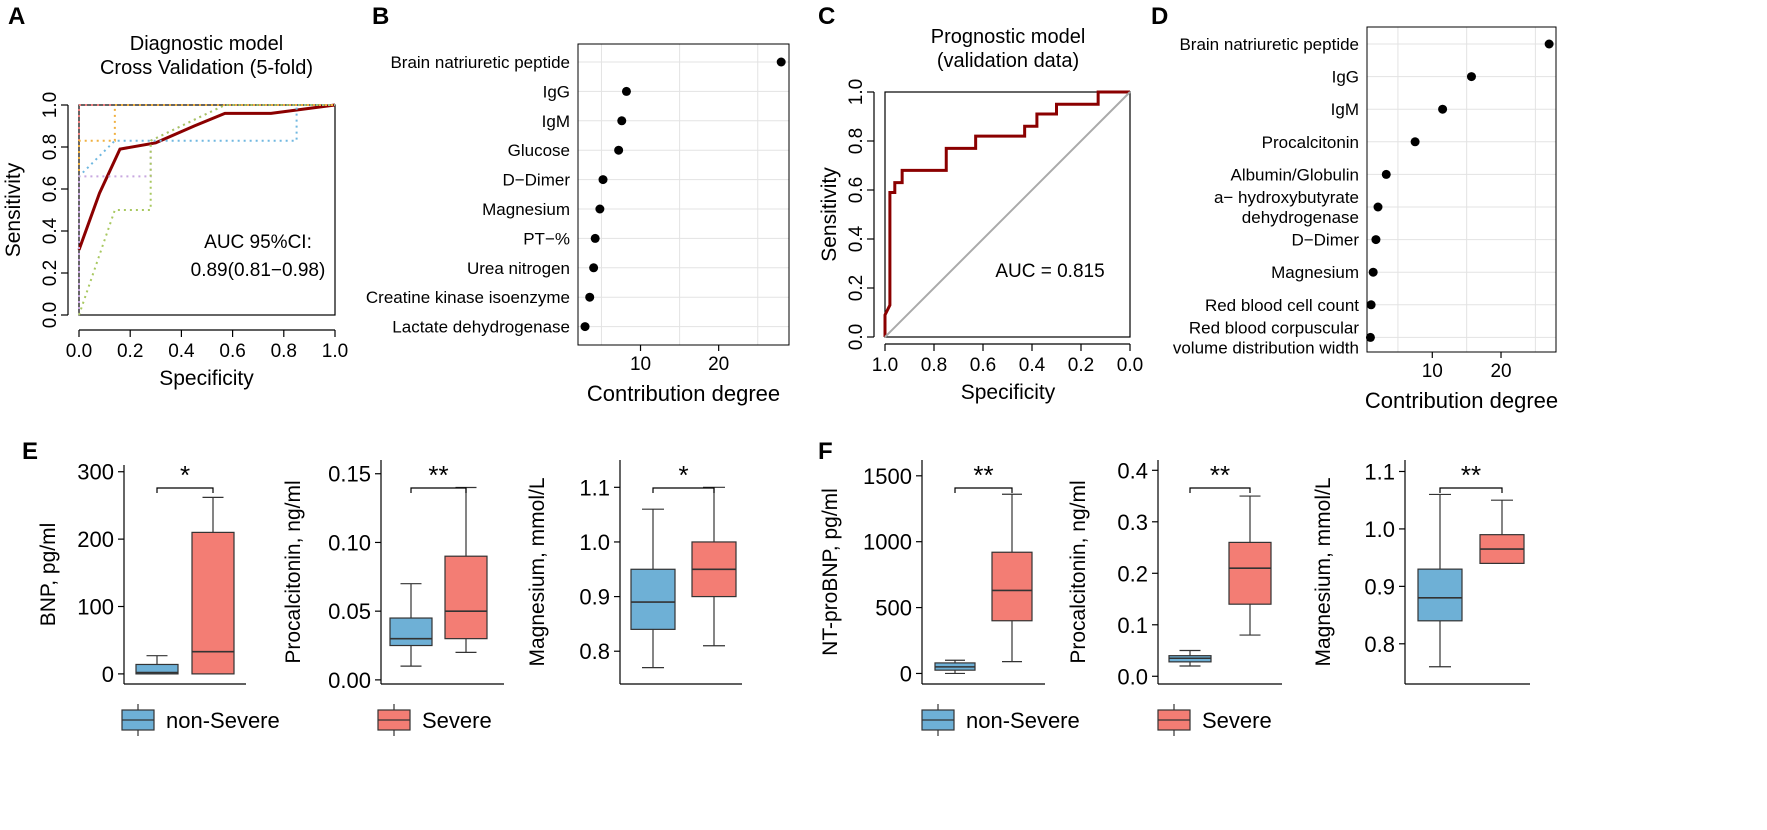 The height and width of the screenshot is (830, 1767). What do you see at coordinates (1159, 16) in the screenshot?
I see `panel-letter-d: D` at bounding box center [1159, 16].